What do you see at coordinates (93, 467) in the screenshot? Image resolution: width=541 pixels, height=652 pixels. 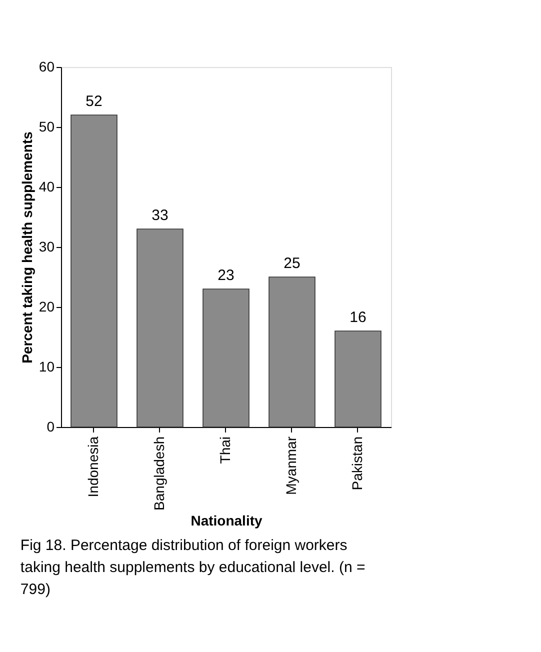 I see `x-tick-label: Indonesia` at bounding box center [93, 467].